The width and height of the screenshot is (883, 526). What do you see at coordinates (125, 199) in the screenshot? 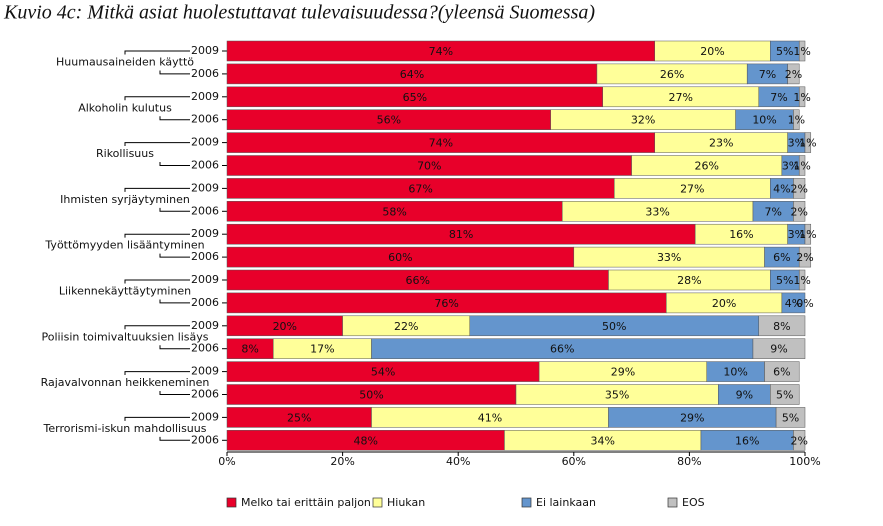
I see `group-label: Ihmisten syrjäytyminen` at bounding box center [125, 199].